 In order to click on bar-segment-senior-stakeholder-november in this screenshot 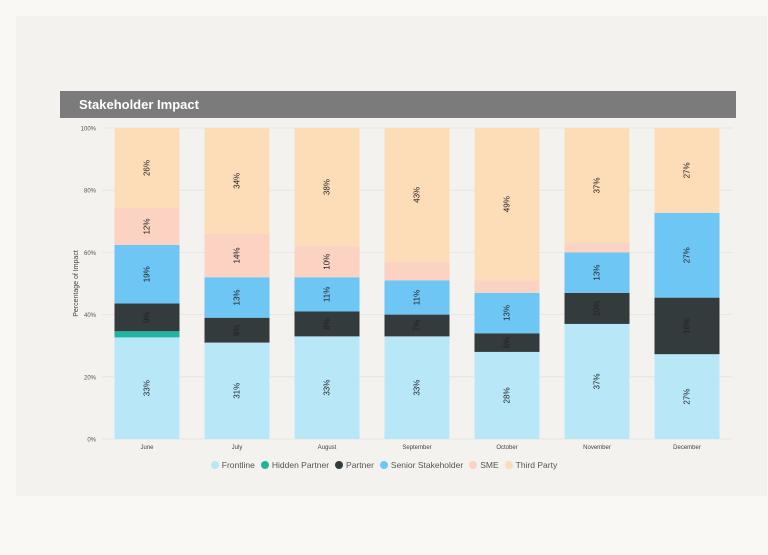, I will do `click(597, 272)`.